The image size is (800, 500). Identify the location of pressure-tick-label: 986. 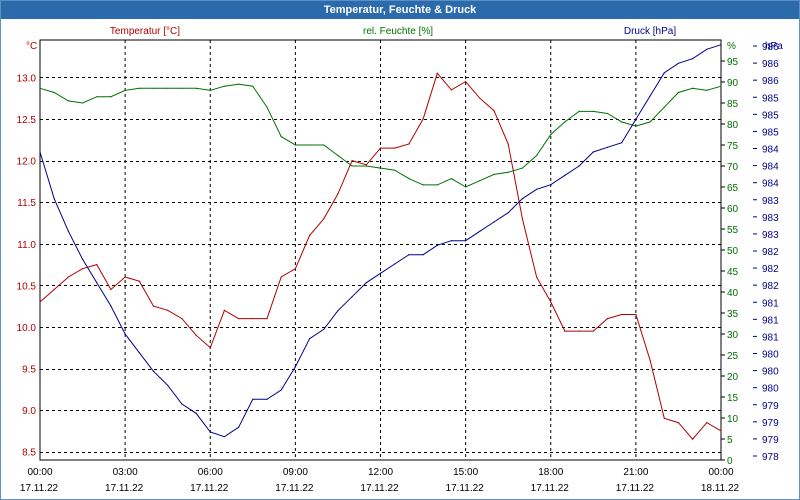
(770, 47).